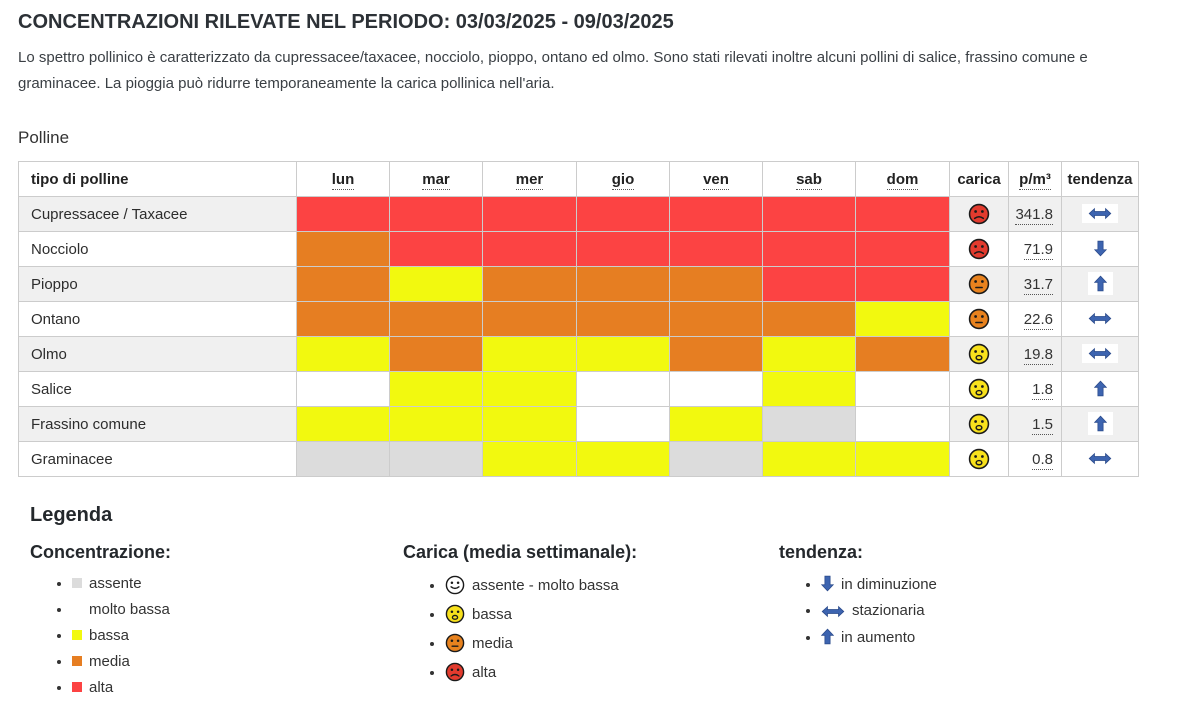 The height and width of the screenshot is (706, 1201). I want to click on day-abbreviation: mar, so click(436, 180).